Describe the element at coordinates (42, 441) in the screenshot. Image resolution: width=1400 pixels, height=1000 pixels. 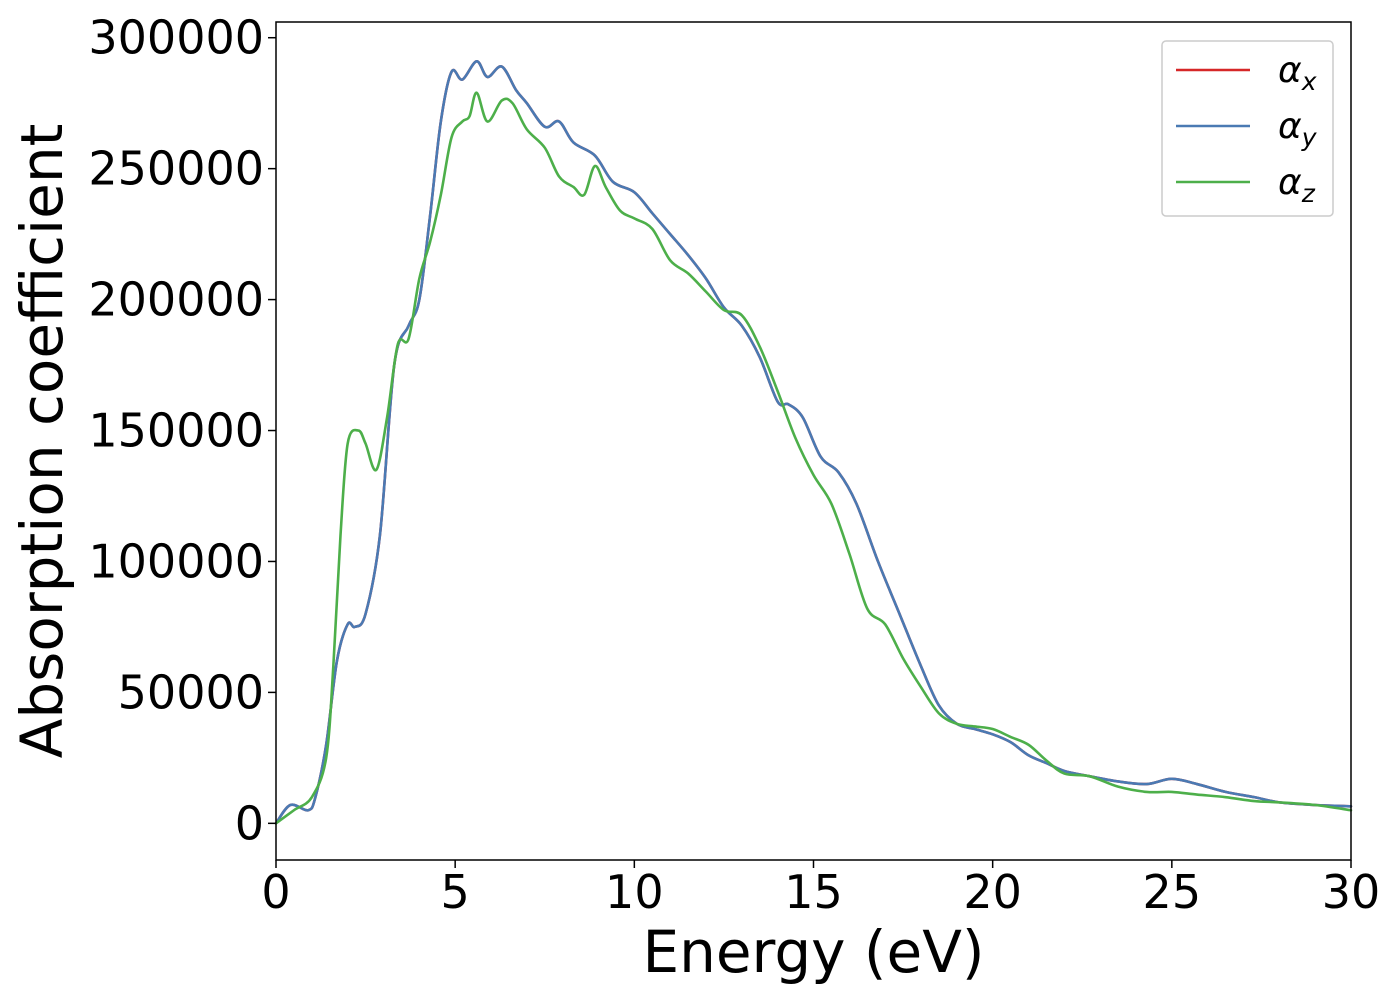
I see `y-axis-label: Absorption coefficient` at that location.